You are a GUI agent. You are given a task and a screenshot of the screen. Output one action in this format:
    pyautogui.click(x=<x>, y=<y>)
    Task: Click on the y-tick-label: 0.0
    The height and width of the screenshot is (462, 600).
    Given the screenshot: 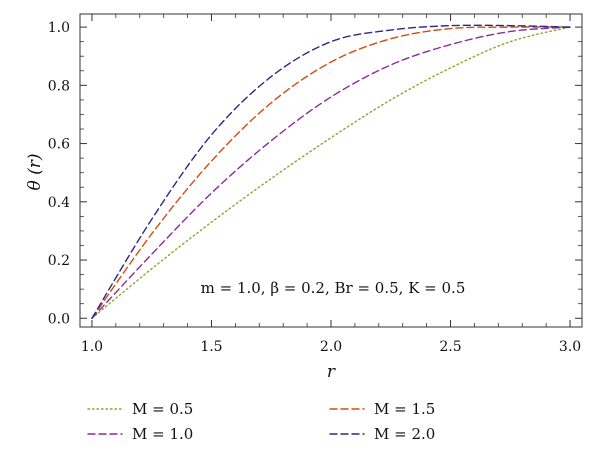 What is the action you would take?
    pyautogui.click(x=59, y=319)
    